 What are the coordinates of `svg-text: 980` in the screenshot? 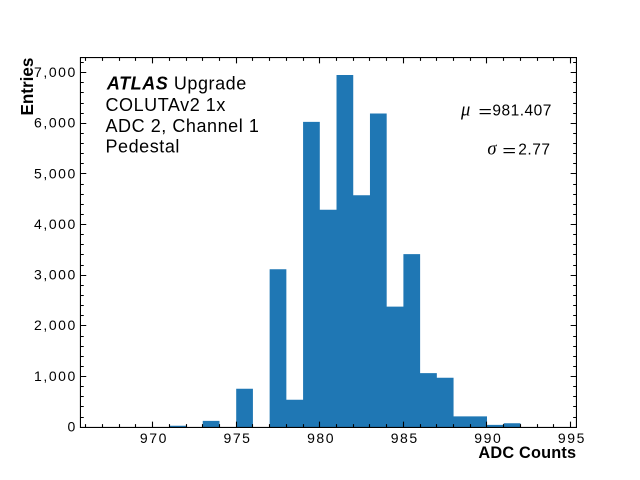 It's located at (321, 438).